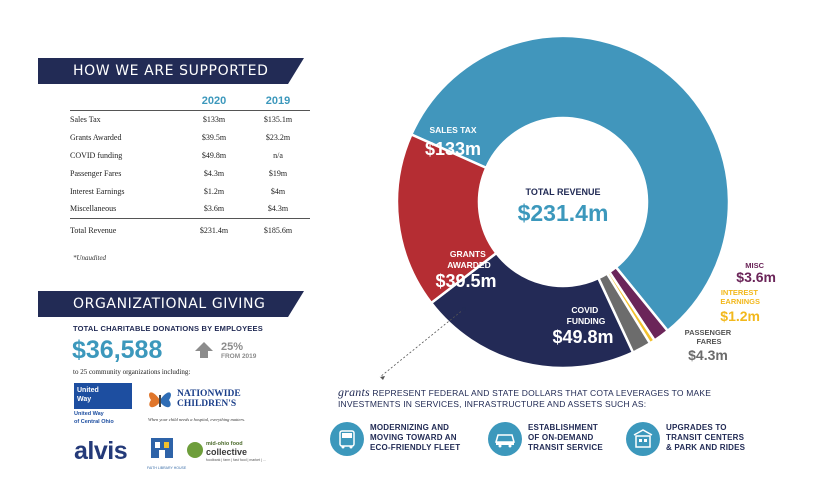 Image resolution: width=828 pixels, height=504 pixels. I want to click on grants-word: grants, so click(354, 392).